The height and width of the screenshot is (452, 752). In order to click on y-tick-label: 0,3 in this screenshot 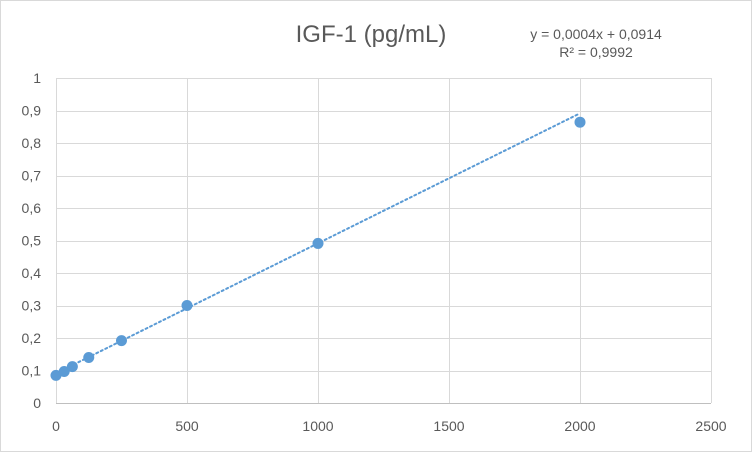, I will do `click(32, 306)`.